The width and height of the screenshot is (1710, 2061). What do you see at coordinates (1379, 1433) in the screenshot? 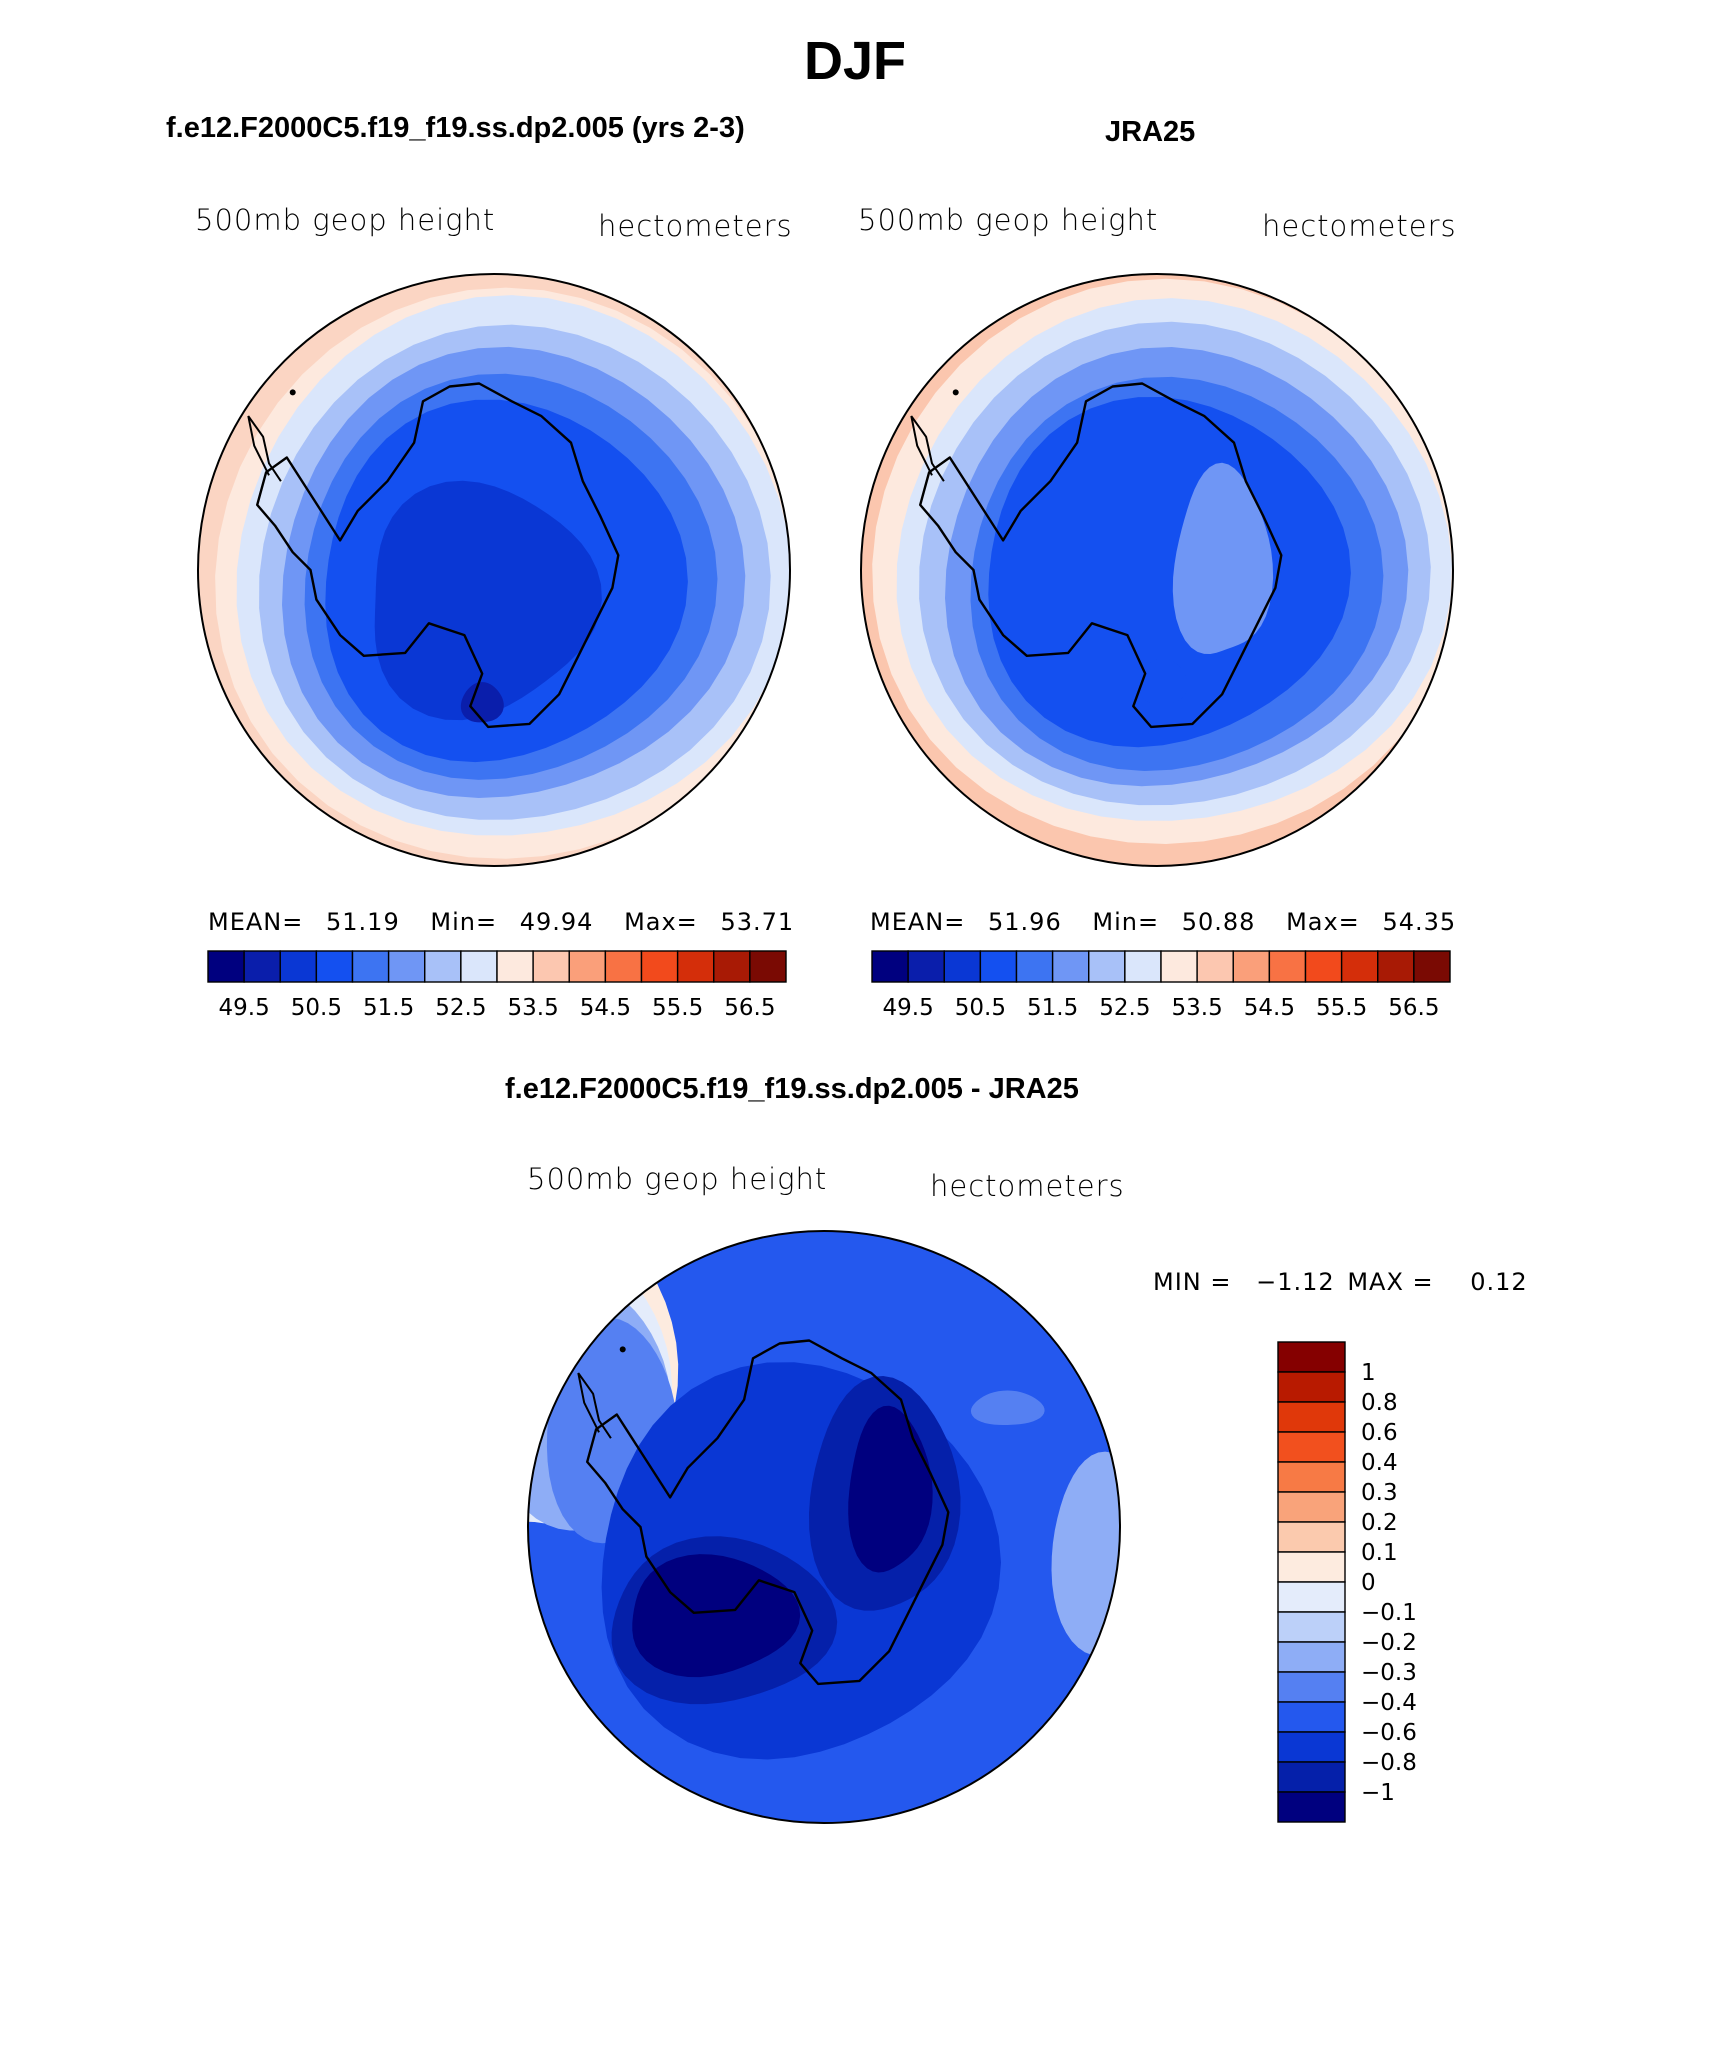
I see `diff-colorbar-tick-label-2: 0.6` at bounding box center [1379, 1433].